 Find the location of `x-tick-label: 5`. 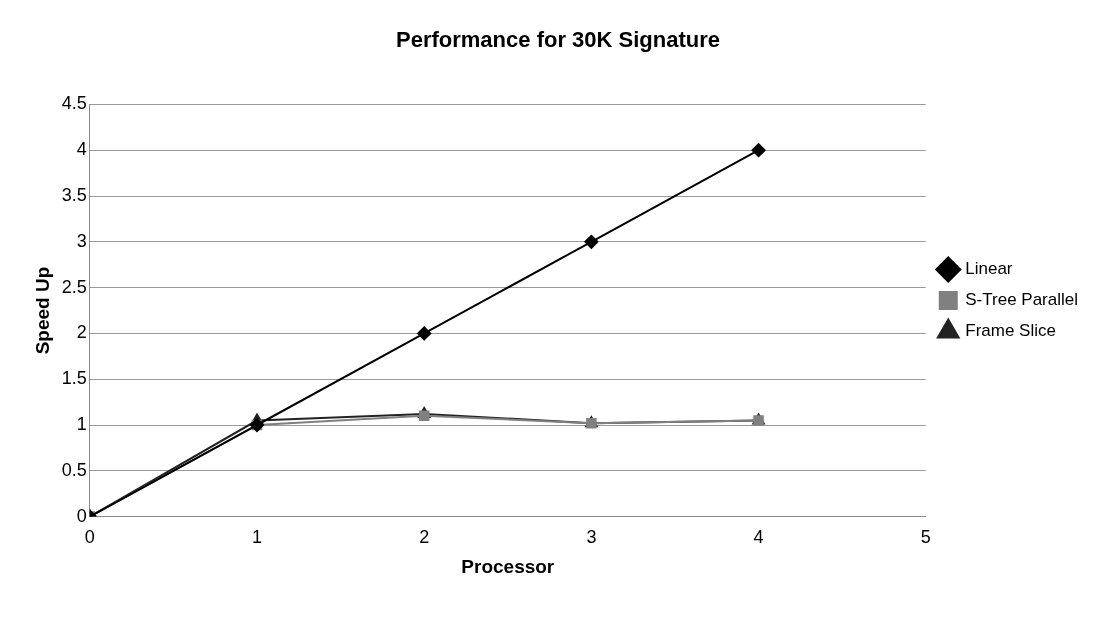

x-tick-label: 5 is located at coordinates (925, 537).